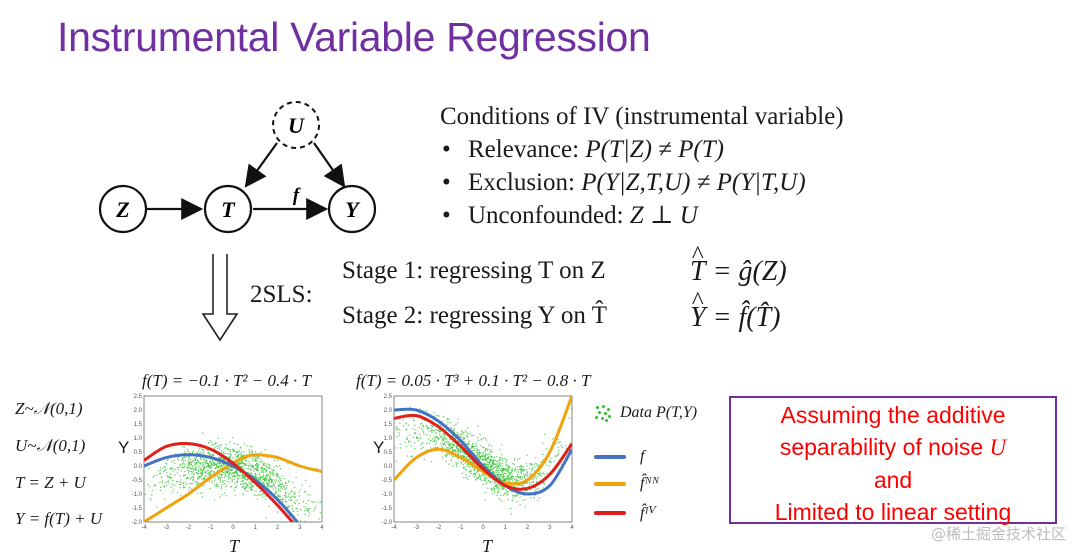 The width and height of the screenshot is (1080, 558). I want to click on plot-frame, so click(233, 459).